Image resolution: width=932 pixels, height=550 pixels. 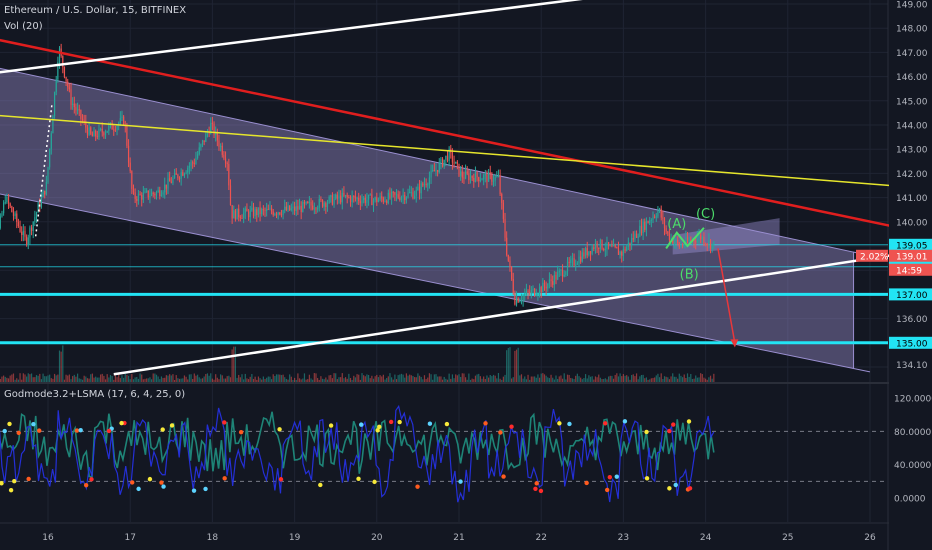 I want to click on time-tick-label: 25, so click(x=787, y=538).